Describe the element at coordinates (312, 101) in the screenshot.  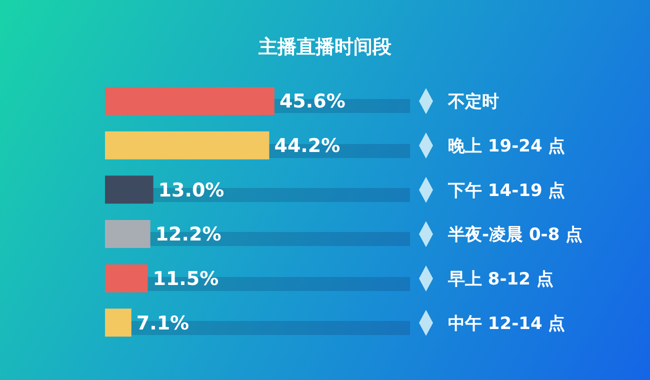
I see `data-label: 45.6%` at that location.